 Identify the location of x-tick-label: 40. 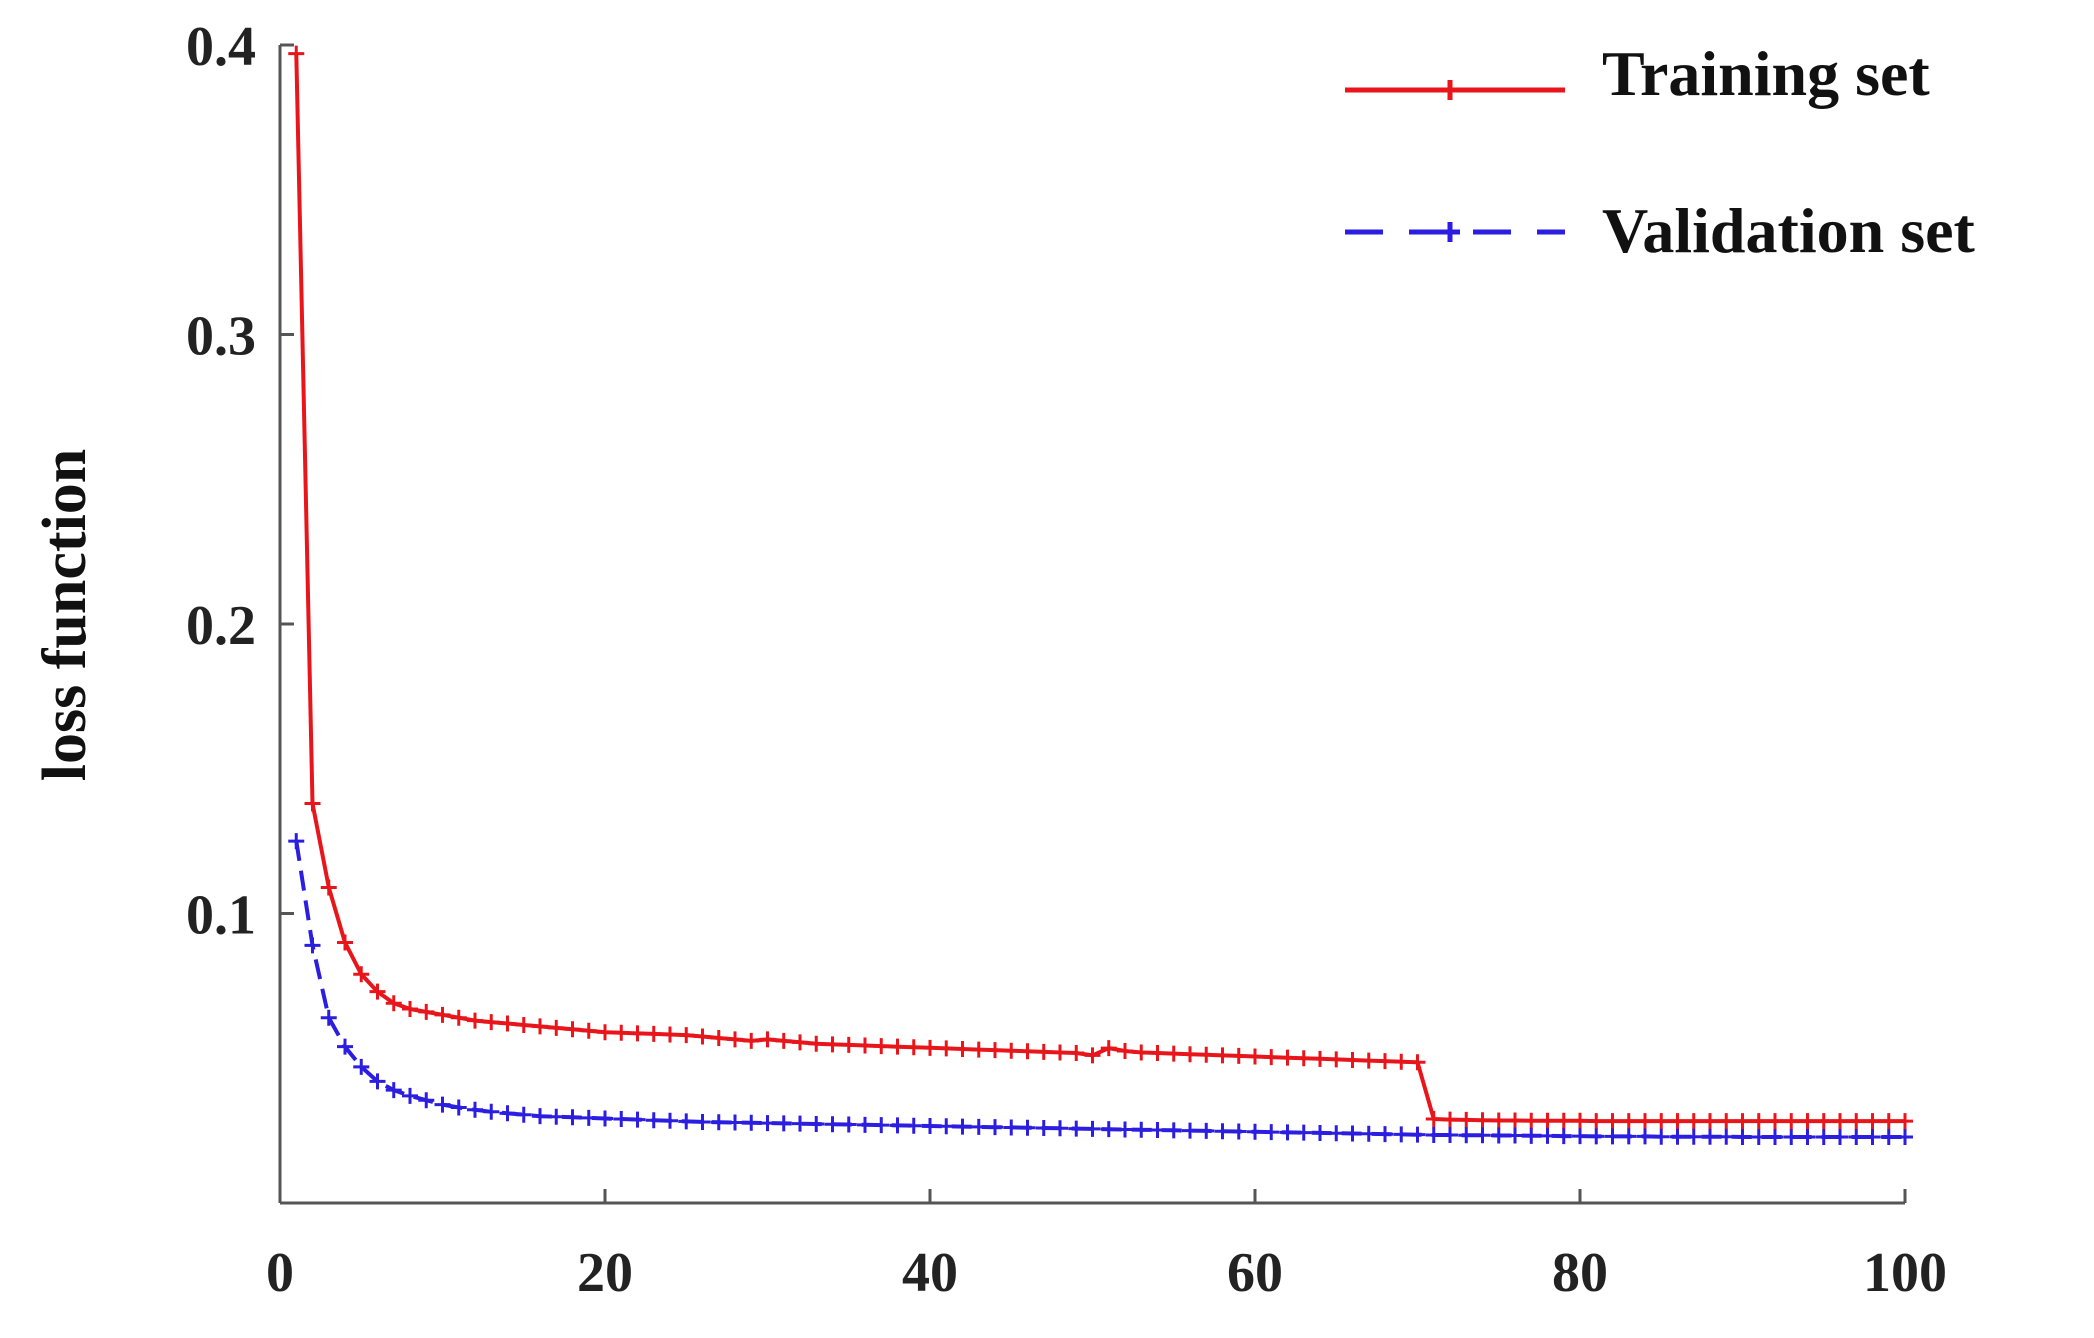
(930, 1273).